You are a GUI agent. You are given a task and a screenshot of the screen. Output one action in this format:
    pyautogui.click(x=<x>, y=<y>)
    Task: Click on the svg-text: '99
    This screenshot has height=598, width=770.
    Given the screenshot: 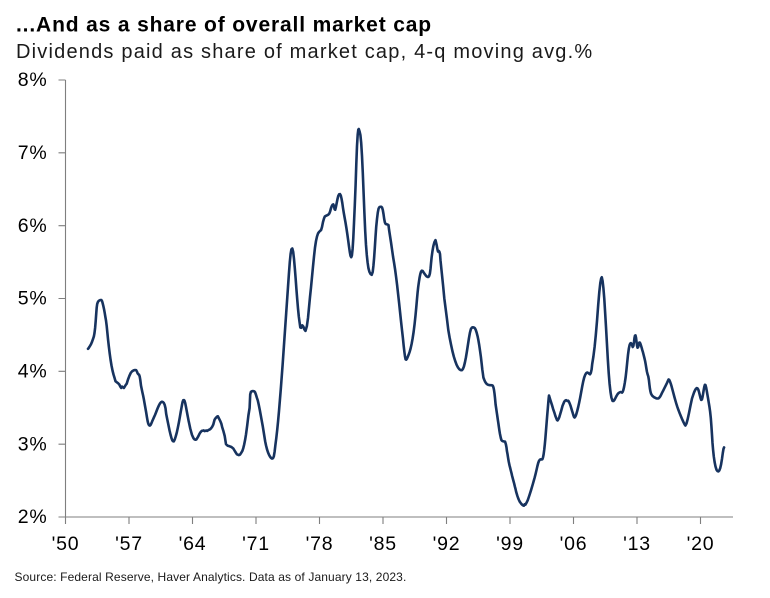 What is the action you would take?
    pyautogui.click(x=510, y=544)
    